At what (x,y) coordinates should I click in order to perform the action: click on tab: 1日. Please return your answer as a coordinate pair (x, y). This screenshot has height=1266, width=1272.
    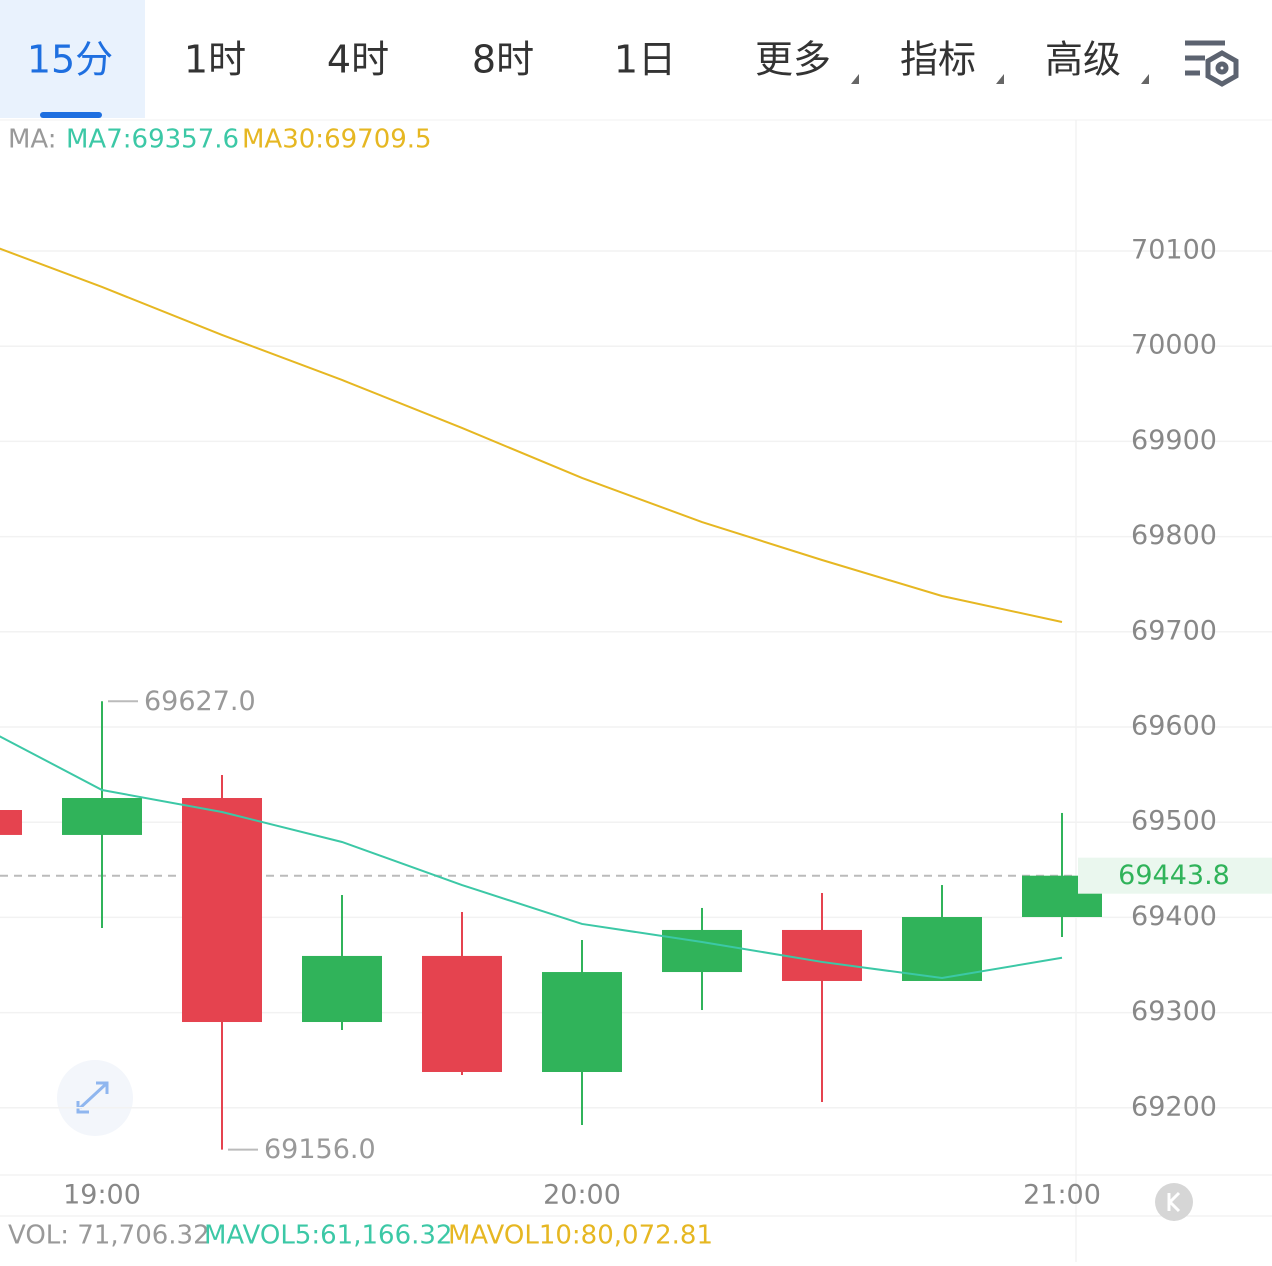
    Looking at the image, I should click on (645, 60).